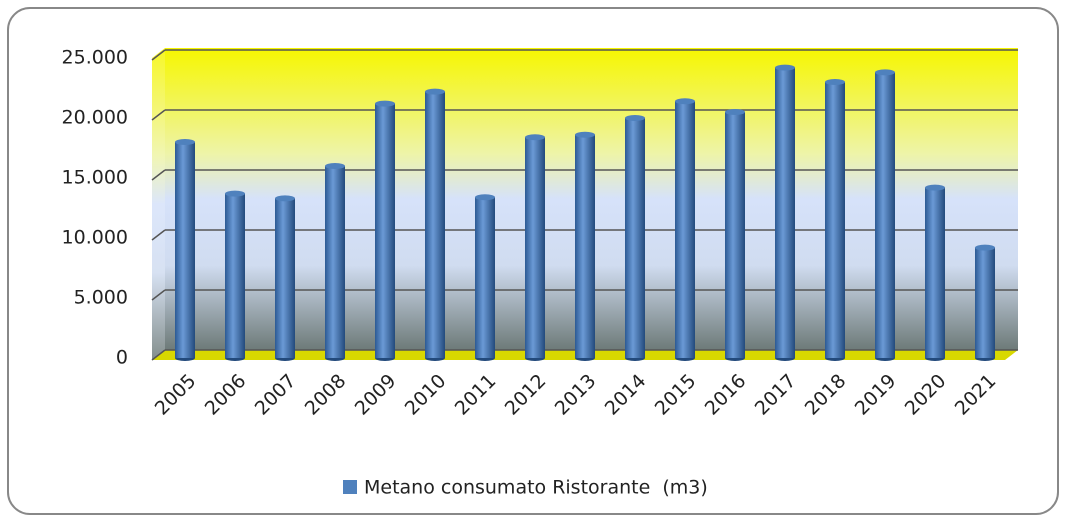  I want to click on legend-label: Metano consumato Ristorante (m3), so click(536, 488).